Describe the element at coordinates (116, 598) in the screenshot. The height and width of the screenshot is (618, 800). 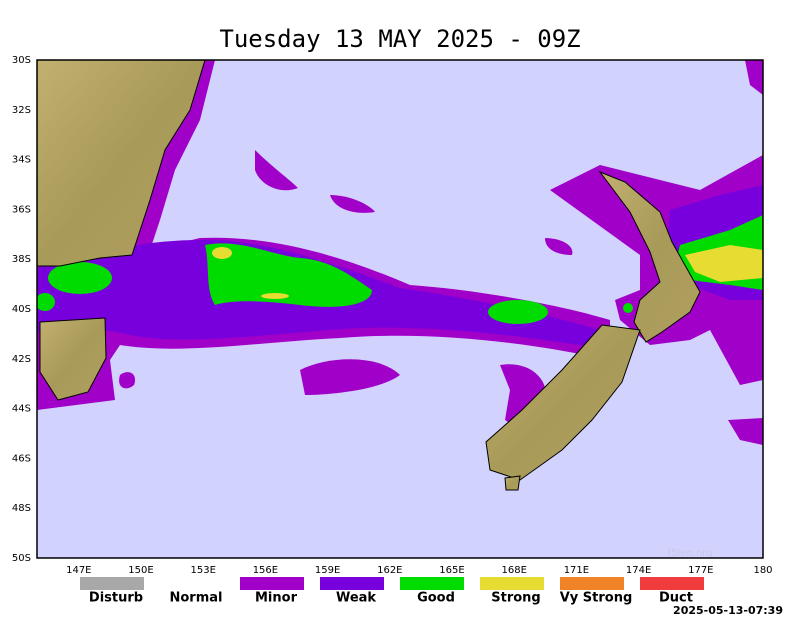
I see `legend-label: Disturb` at that location.